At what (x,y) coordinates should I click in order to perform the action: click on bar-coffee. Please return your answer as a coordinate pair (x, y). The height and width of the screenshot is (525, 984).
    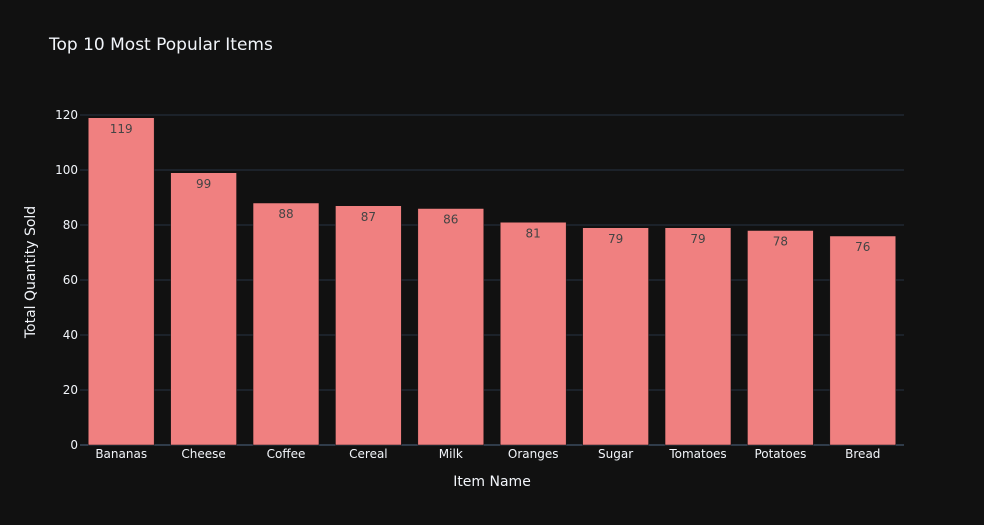
    Looking at the image, I should click on (286, 324).